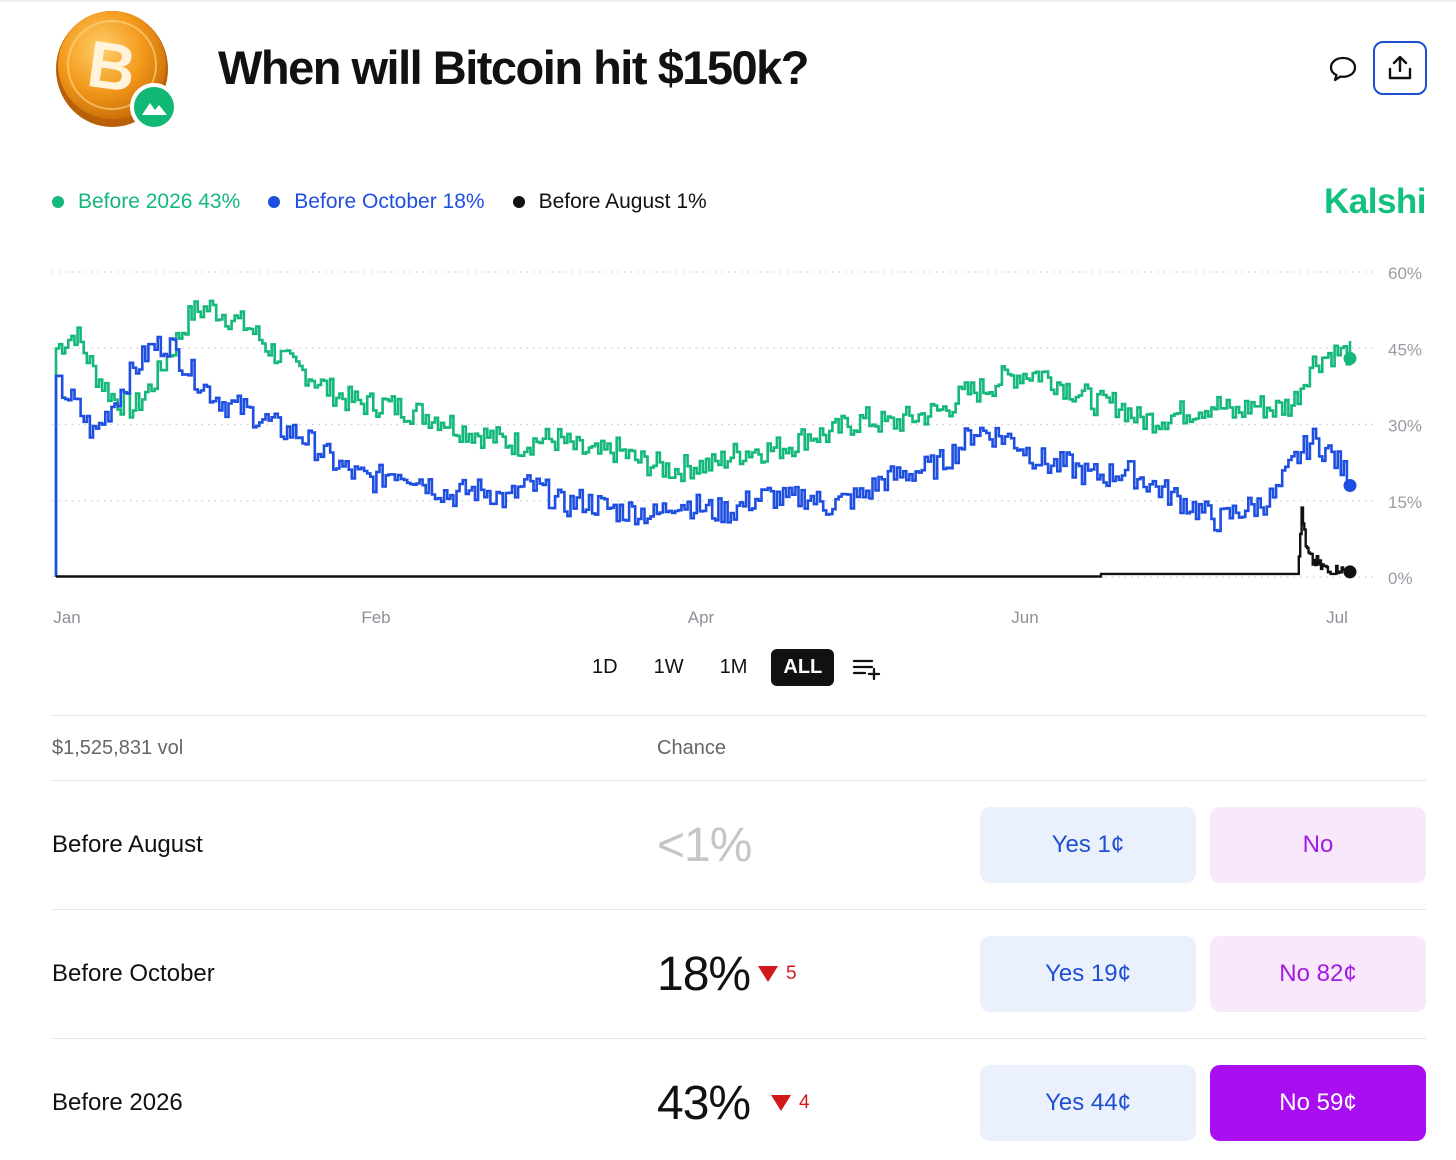 This screenshot has width=1456, height=1160. What do you see at coordinates (1337, 617) in the screenshot?
I see `x-tick-label: Jul` at bounding box center [1337, 617].